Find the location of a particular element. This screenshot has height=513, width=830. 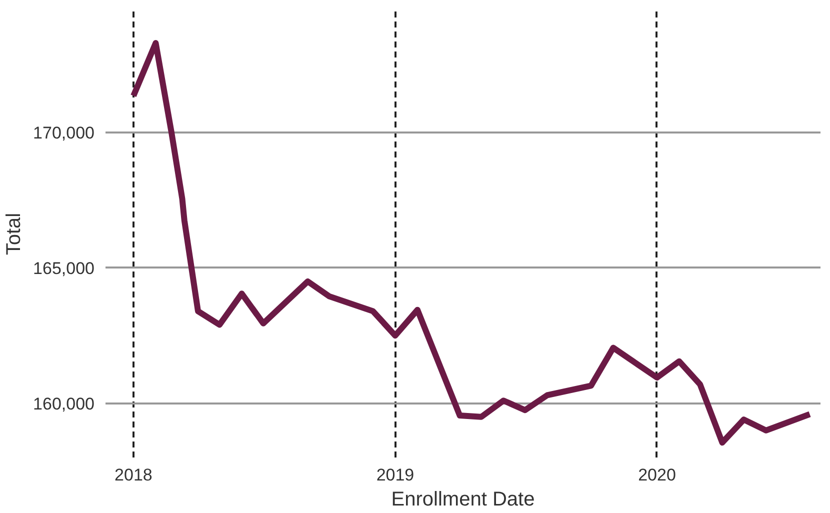

x-tick-label: 2018 is located at coordinates (133, 475).